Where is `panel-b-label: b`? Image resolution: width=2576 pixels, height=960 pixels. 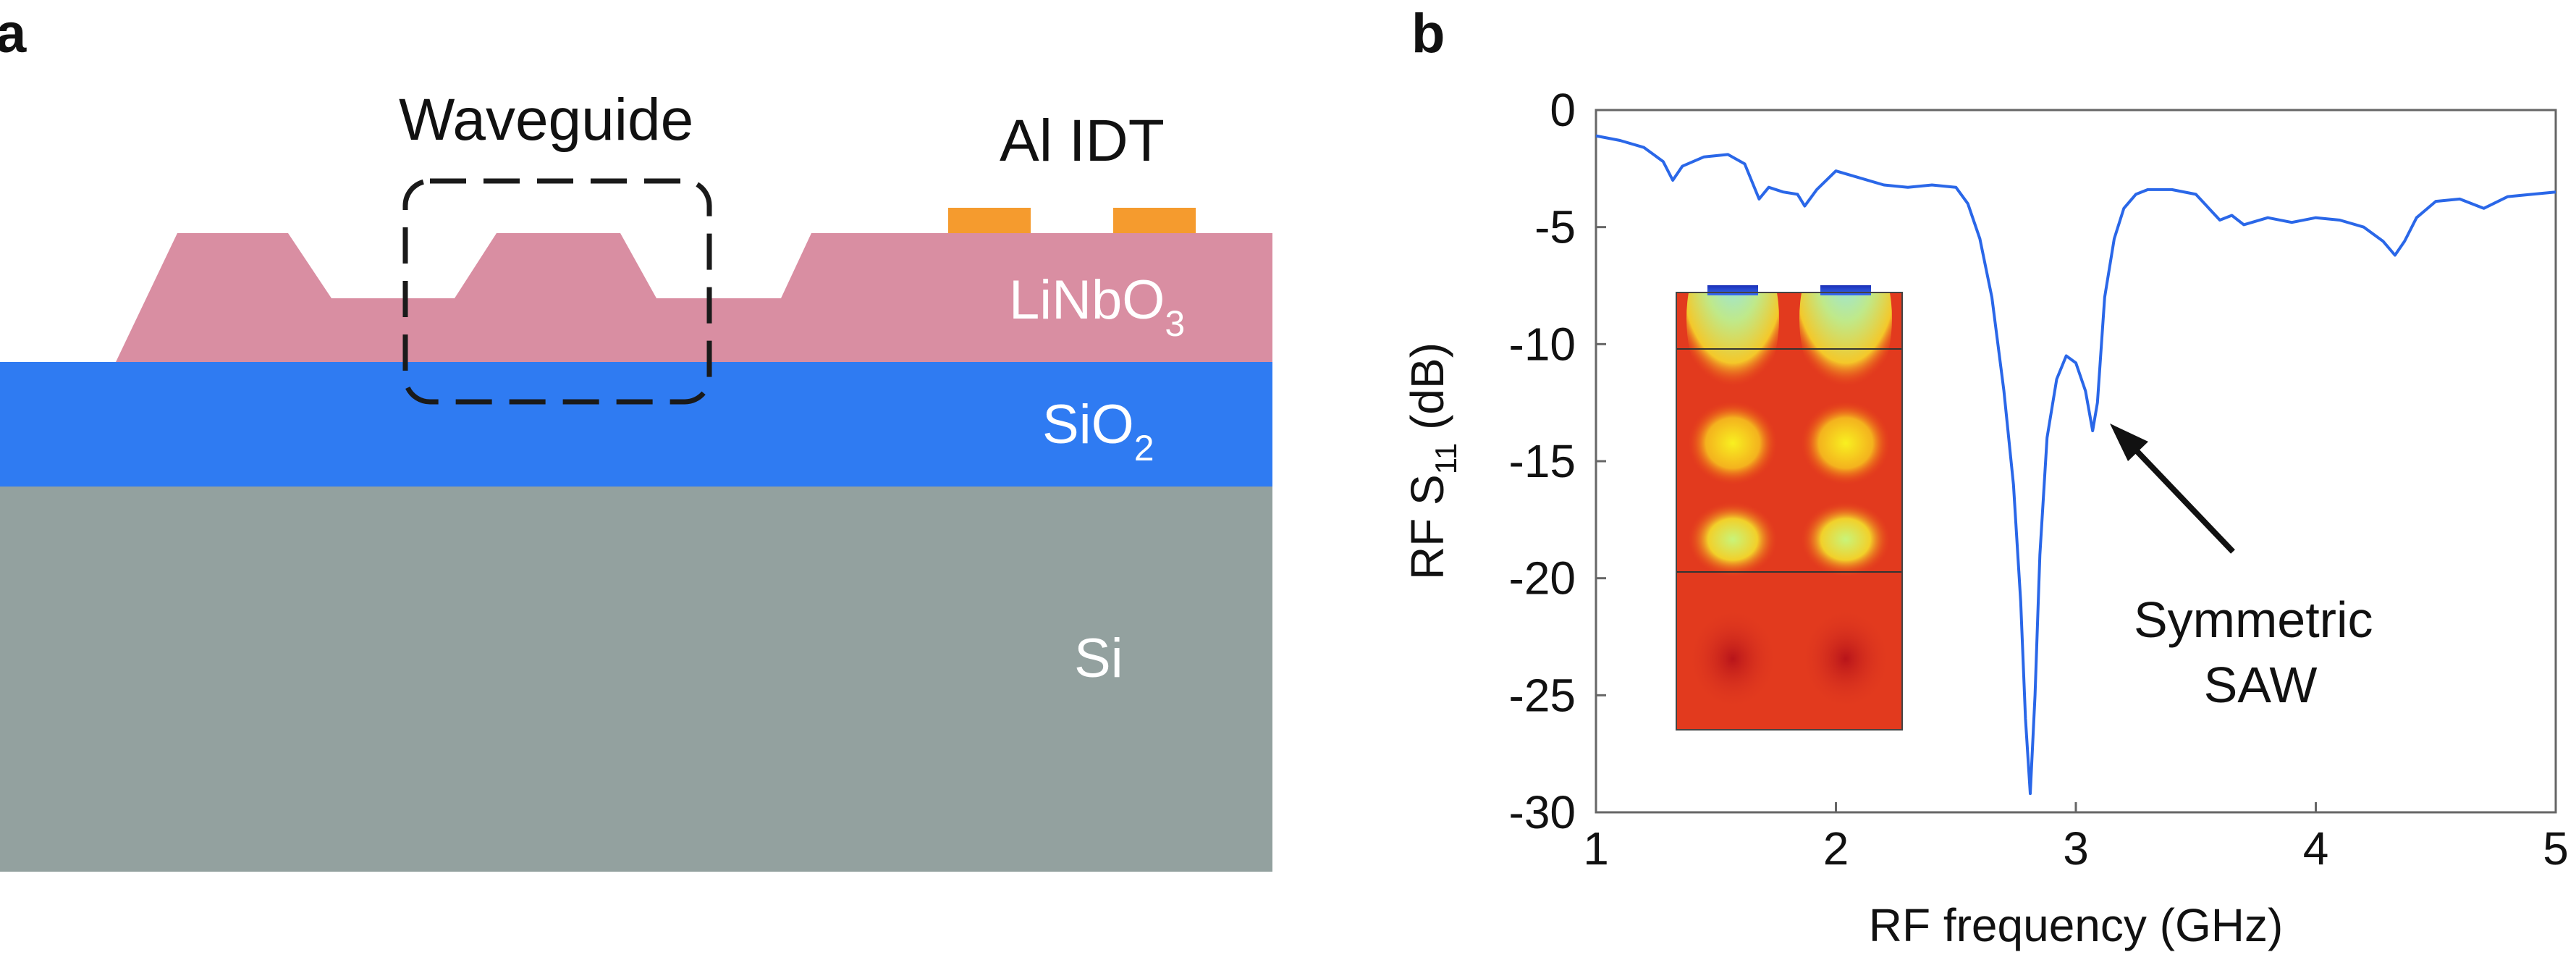 panel-b-label: b is located at coordinates (1428, 33).